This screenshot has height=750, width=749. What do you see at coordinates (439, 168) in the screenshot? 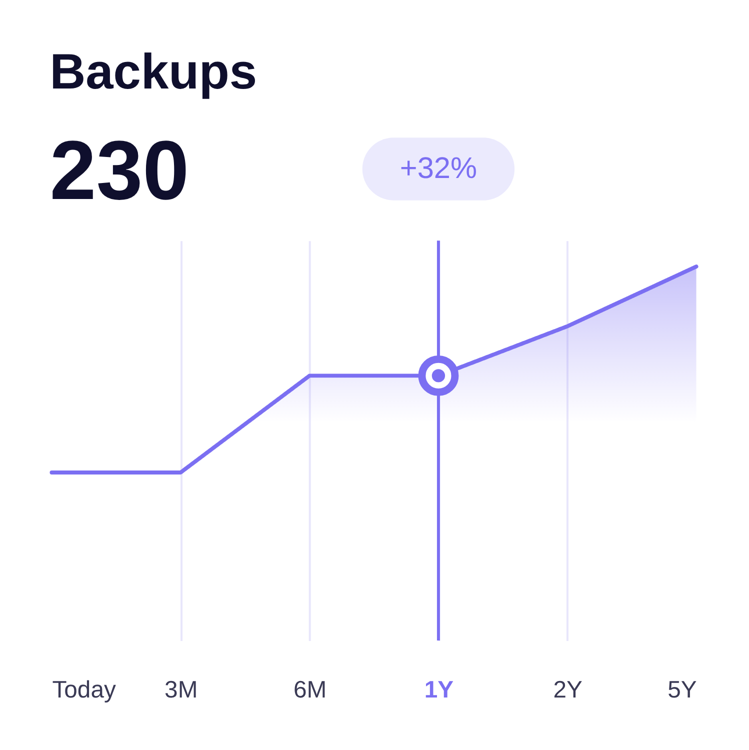
I see `text: +32%` at bounding box center [439, 168].